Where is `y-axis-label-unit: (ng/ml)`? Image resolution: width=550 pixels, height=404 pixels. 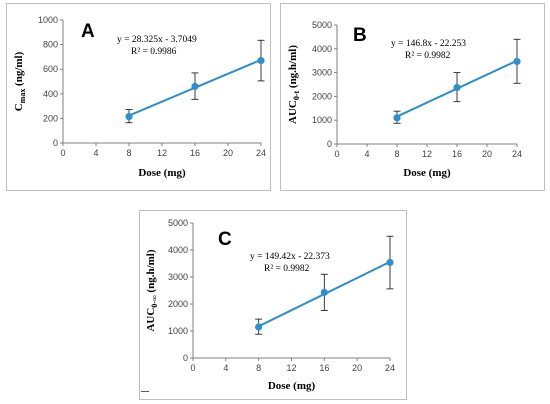
y-axis-label-unit: (ng/ml) is located at coordinates (19, 69).